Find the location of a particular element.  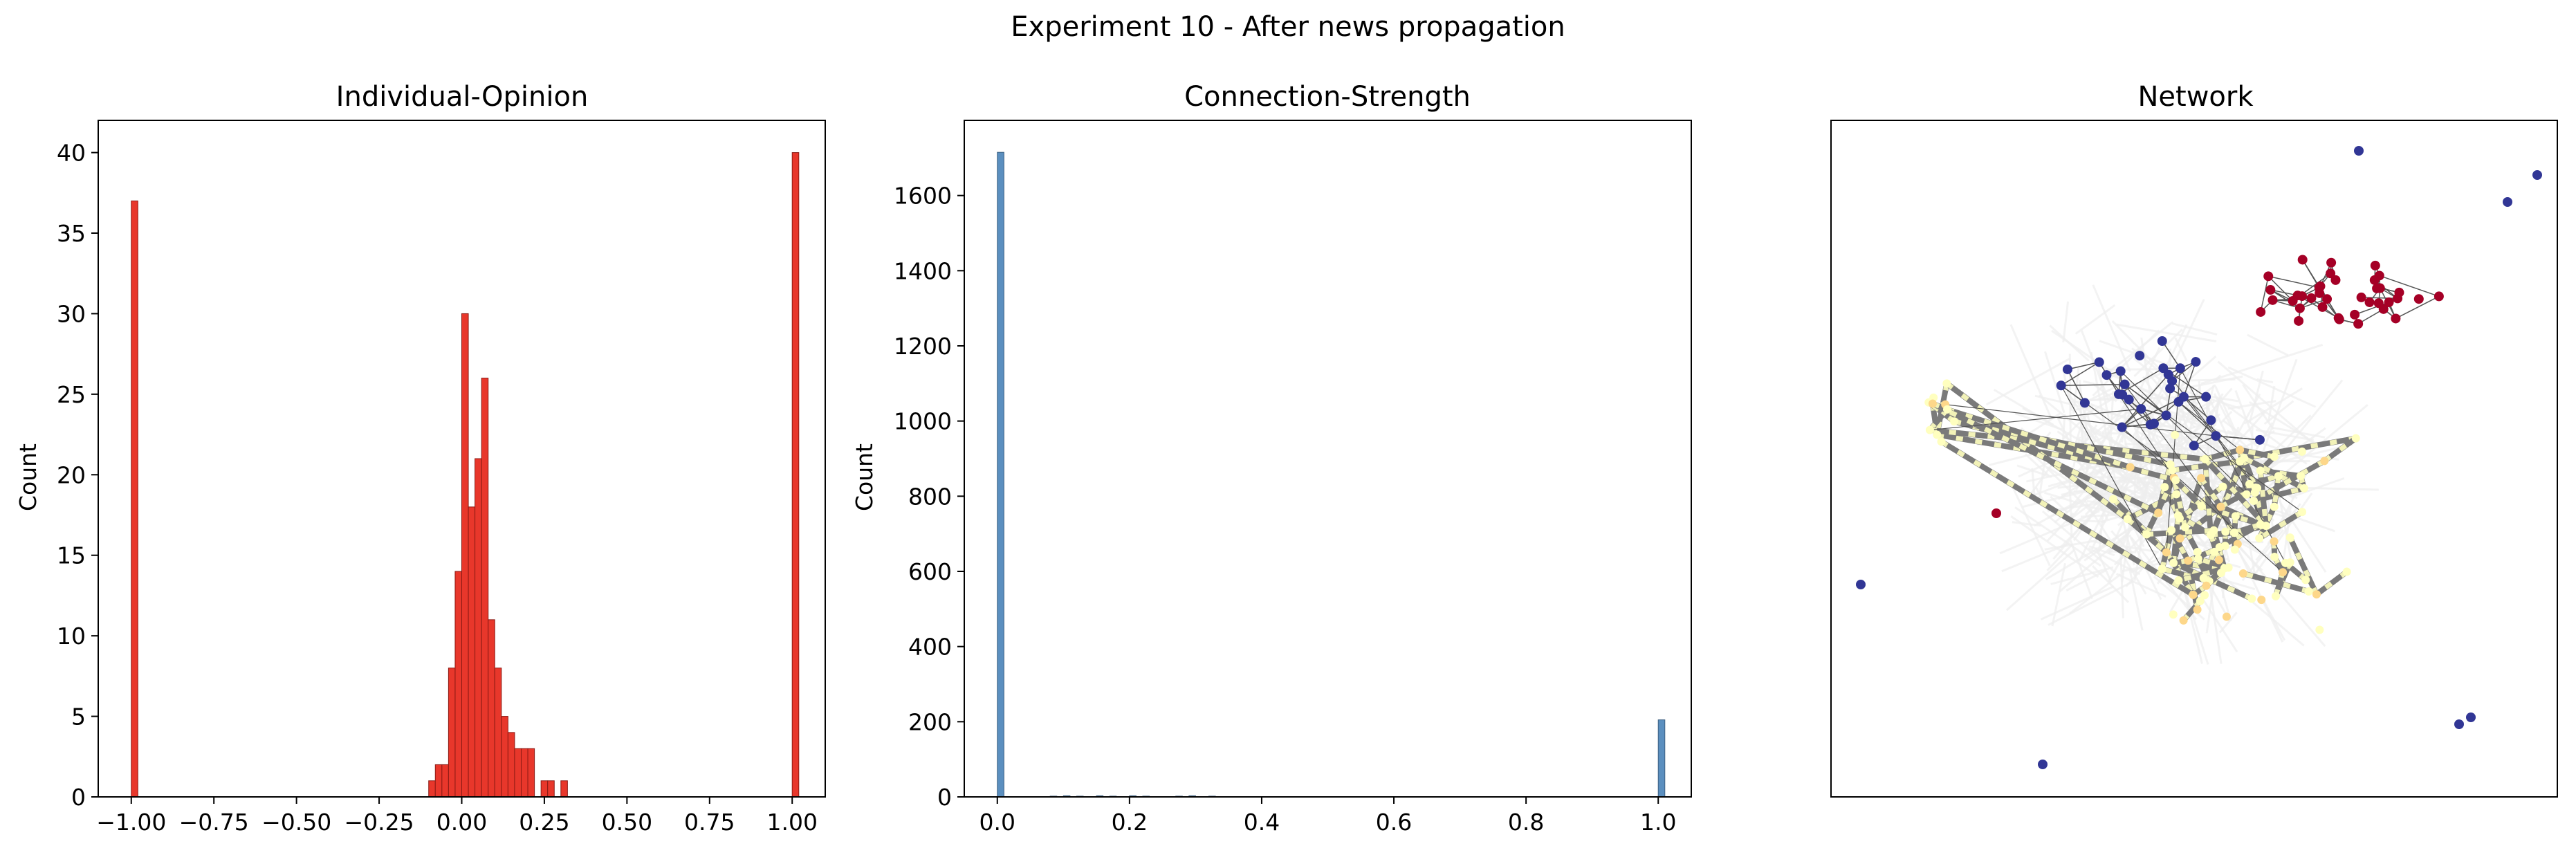

y-tick-label: 40 is located at coordinates (71, 153).